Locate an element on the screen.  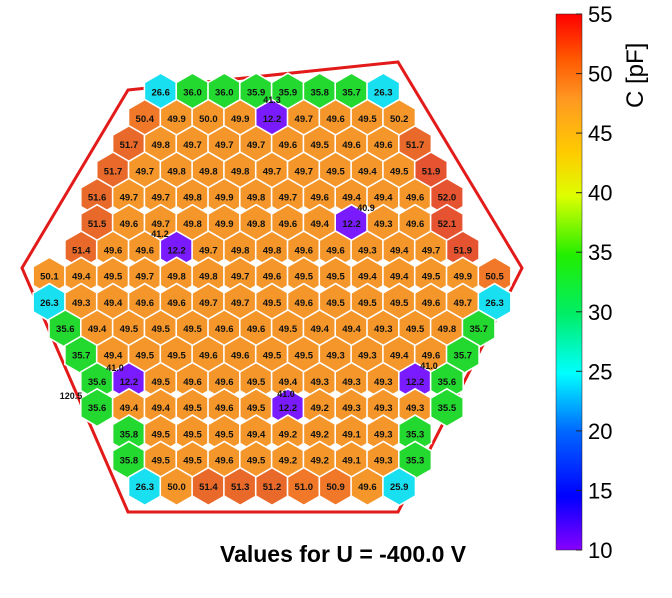
hex-cell-value: 51.4 is located at coordinates (81, 250).